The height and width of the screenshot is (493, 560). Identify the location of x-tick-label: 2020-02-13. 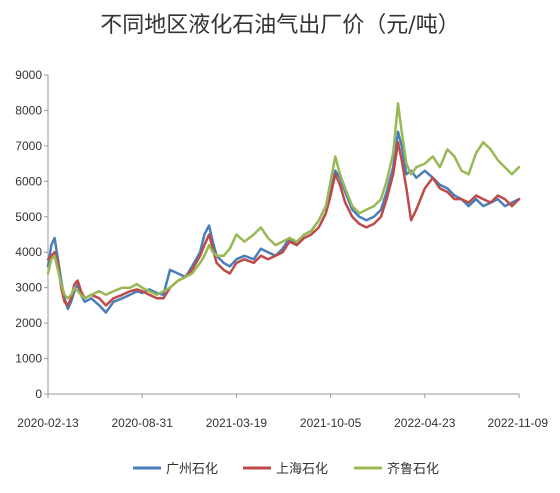
(48, 423).